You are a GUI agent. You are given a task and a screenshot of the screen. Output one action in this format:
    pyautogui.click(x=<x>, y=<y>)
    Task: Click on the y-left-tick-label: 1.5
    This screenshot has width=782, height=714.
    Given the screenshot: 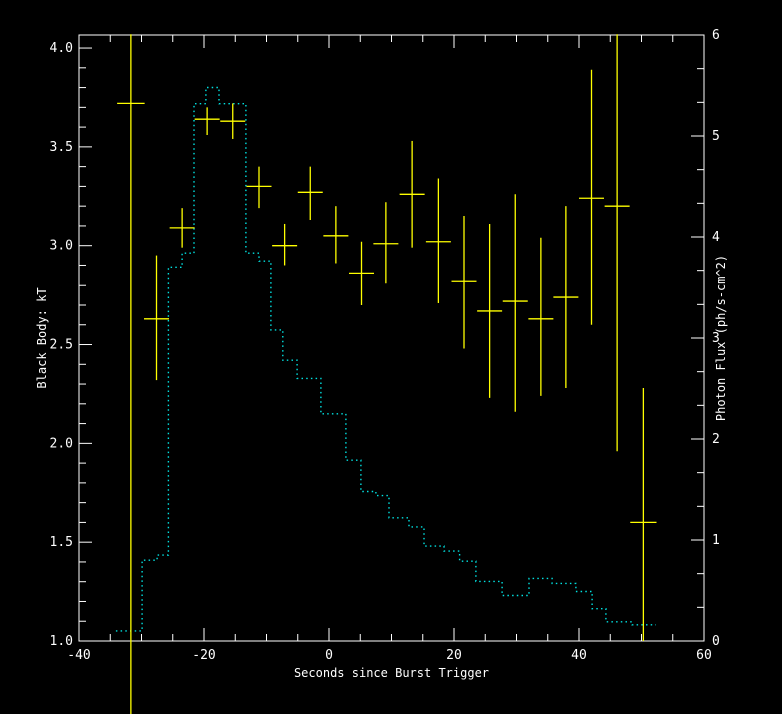 What is the action you would take?
    pyautogui.click(x=61, y=542)
    